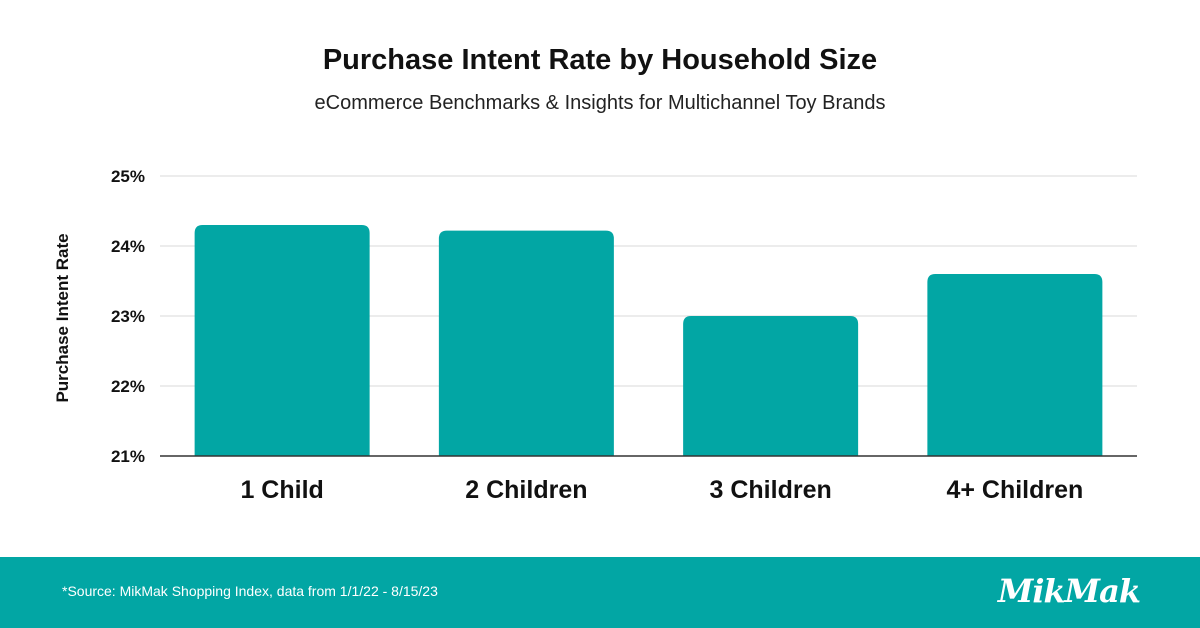 This screenshot has width=1200, height=628. I want to click on y-axis-label: Purchase Intent Rate, so click(62, 317).